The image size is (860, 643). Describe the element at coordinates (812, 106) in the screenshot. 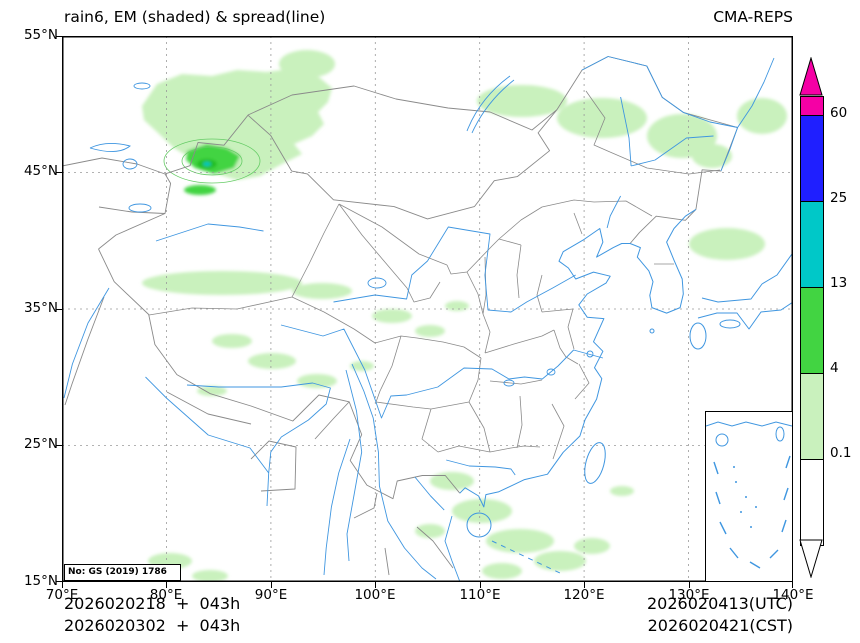

I see `colorbar-segment-over60` at that location.